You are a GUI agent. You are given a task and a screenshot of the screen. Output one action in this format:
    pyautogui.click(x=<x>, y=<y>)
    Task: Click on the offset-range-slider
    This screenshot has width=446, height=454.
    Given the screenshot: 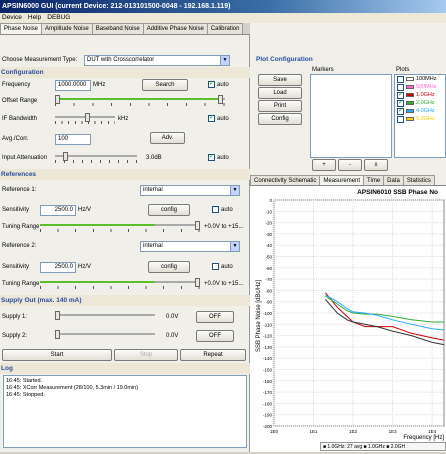 What is the action you would take?
    pyautogui.click(x=140, y=100)
    